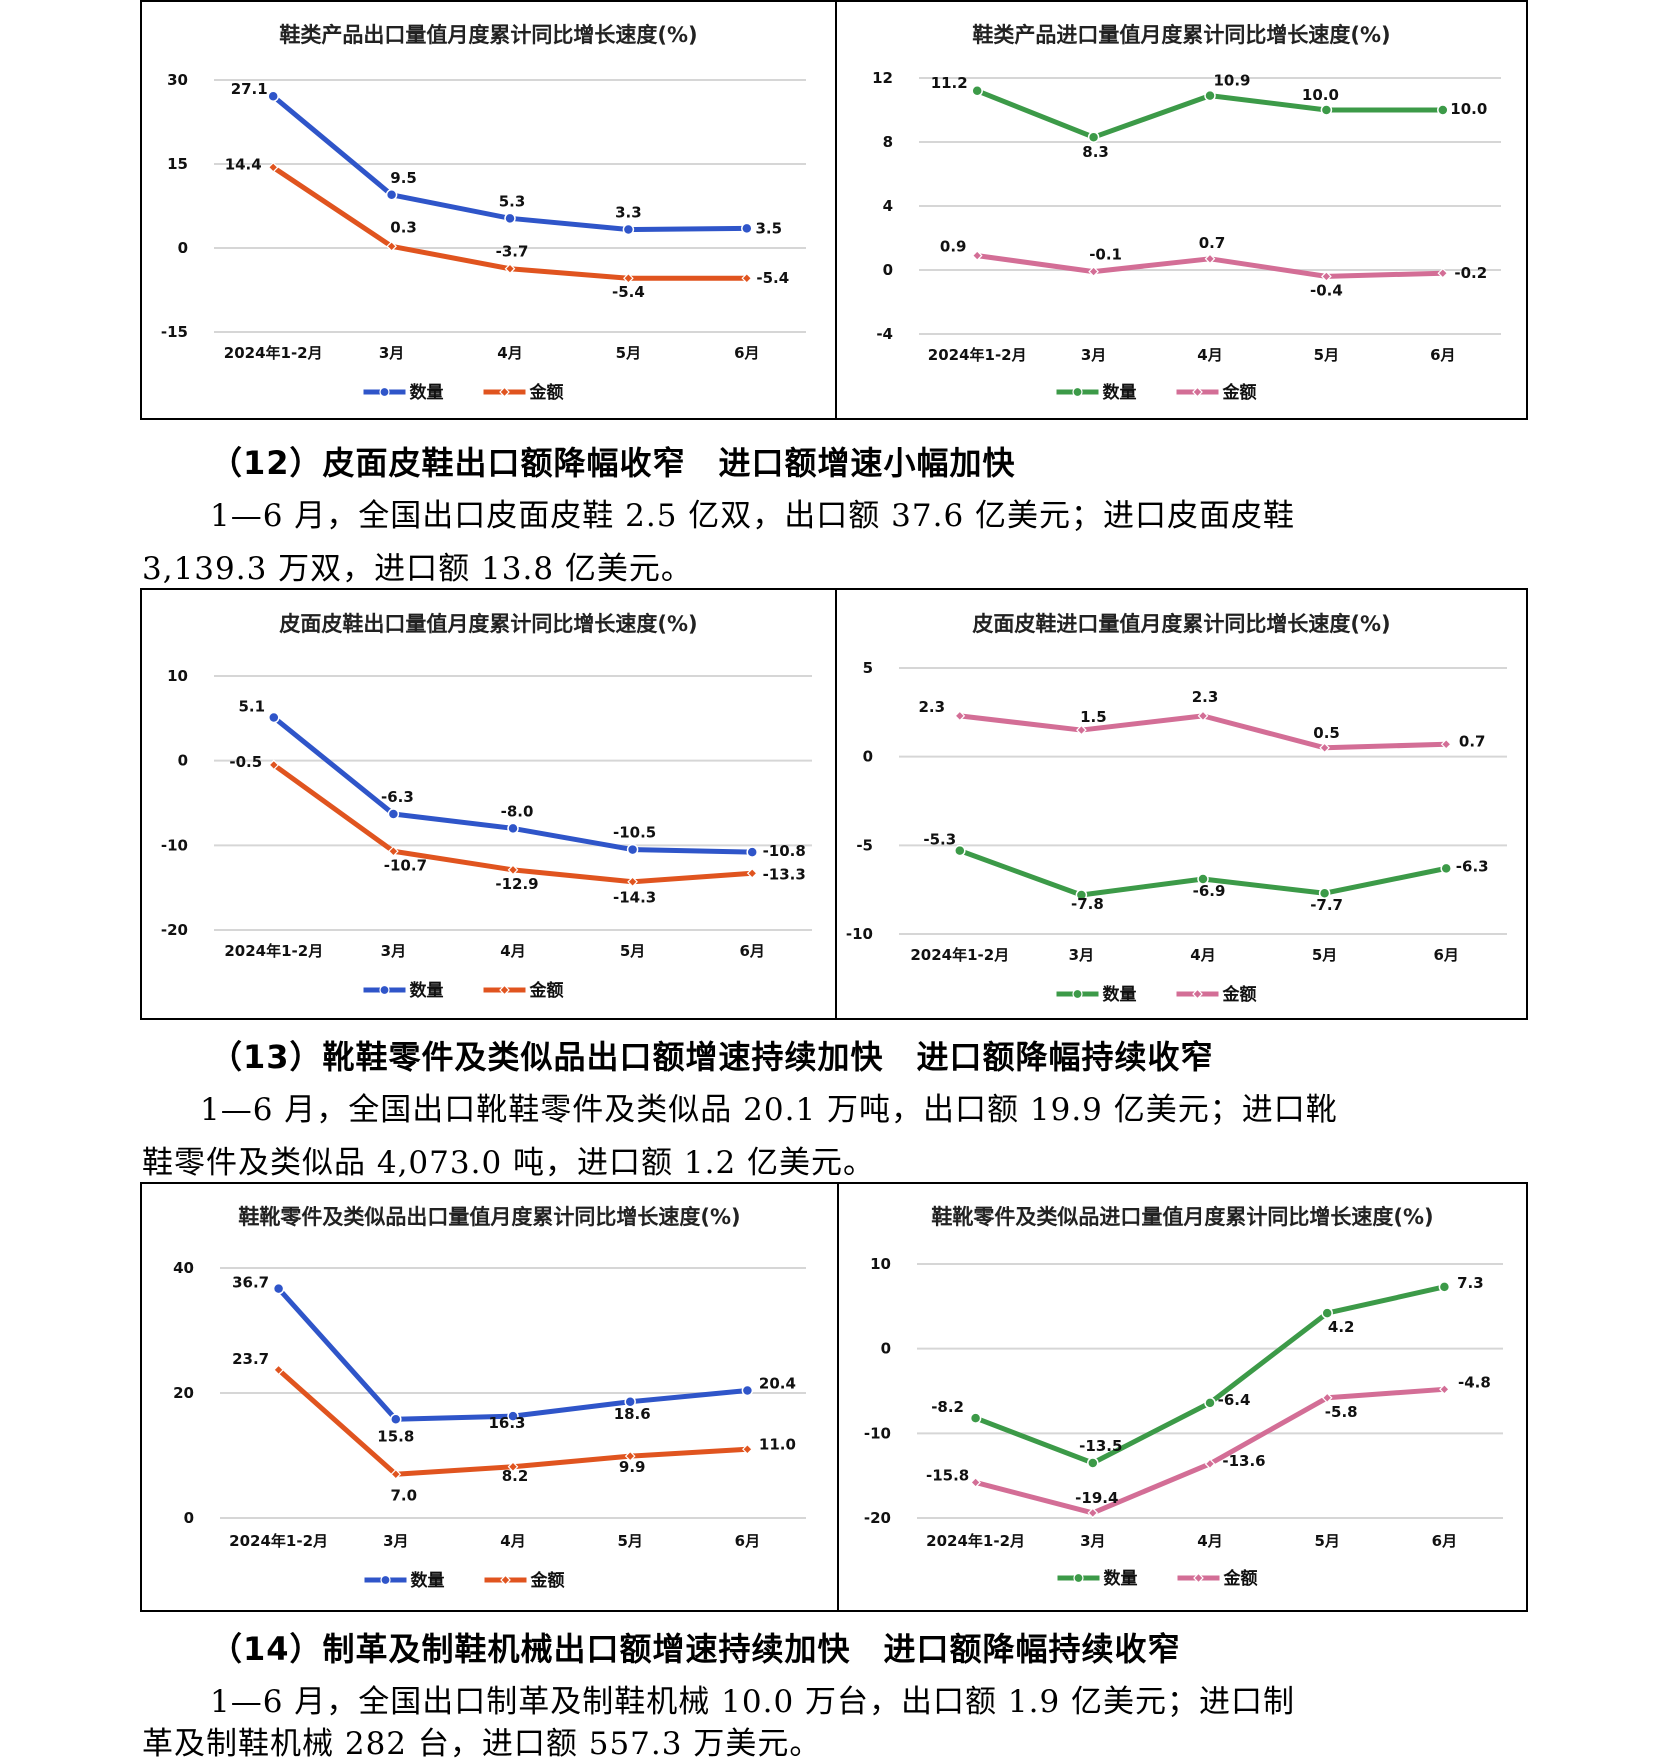 The image size is (1654, 1763). What do you see at coordinates (403, 178) in the screenshot?
I see `data-label: 9.5` at bounding box center [403, 178].